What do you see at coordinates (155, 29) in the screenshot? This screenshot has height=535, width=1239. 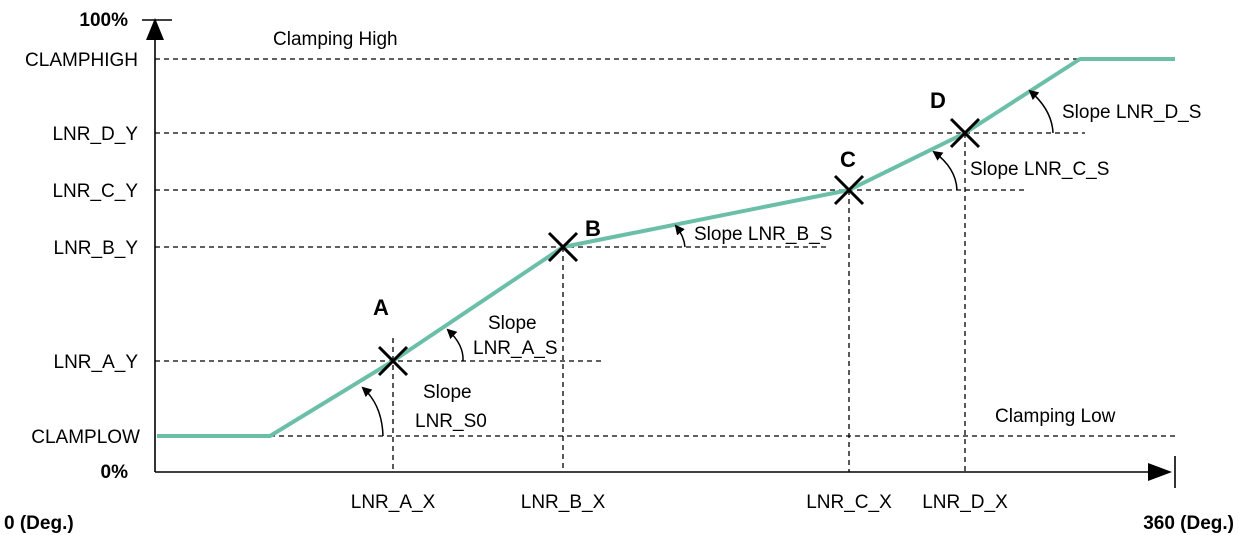 I see `y-axis-arrow-icon` at bounding box center [155, 29].